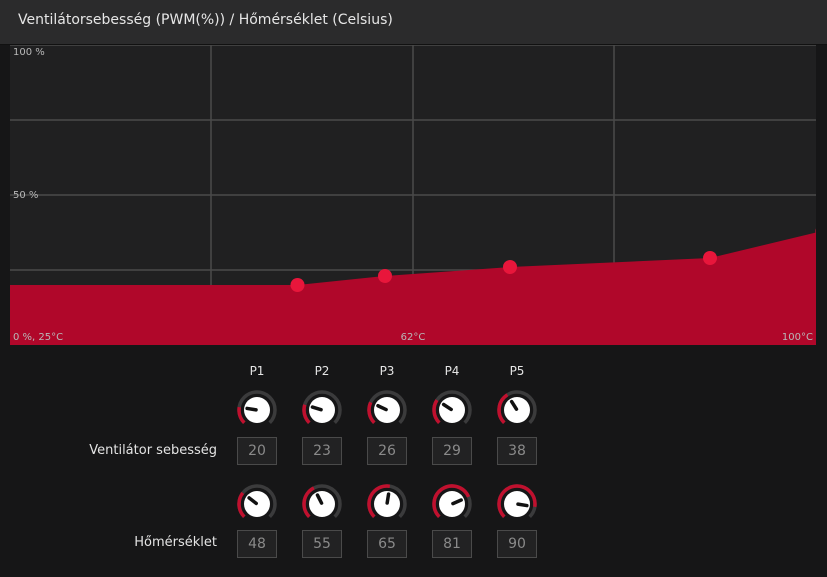  Describe the element at coordinates (452, 410) in the screenshot. I see `fan-speed-knob-p4` at that location.